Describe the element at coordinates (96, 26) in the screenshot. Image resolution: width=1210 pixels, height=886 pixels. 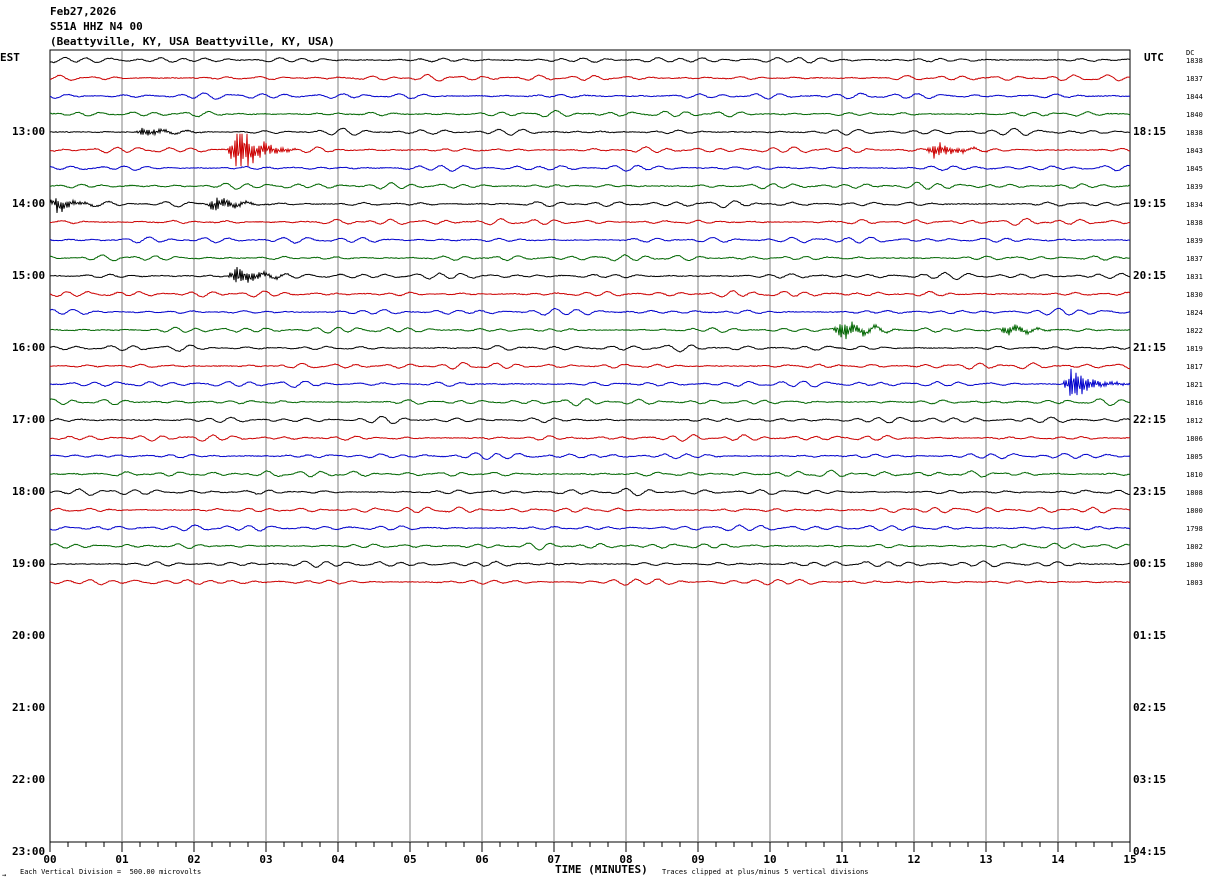
I see `station-label: S51A HHZ N4 00` at that location.